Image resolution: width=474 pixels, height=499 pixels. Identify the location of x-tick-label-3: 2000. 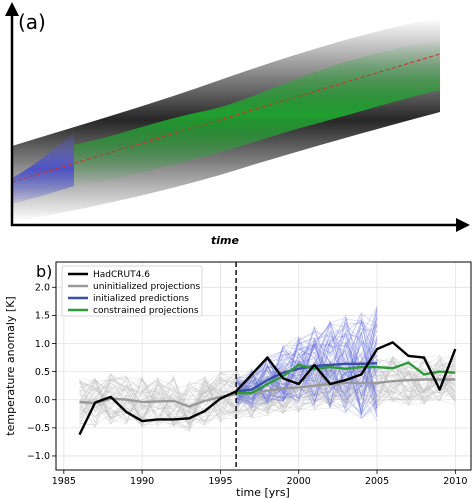
(299, 481).